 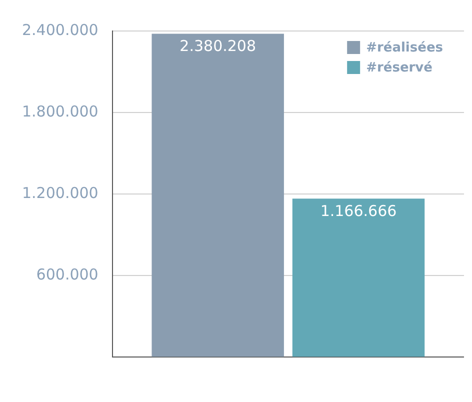 I want to click on data-label: 1.166.666, so click(x=358, y=211).